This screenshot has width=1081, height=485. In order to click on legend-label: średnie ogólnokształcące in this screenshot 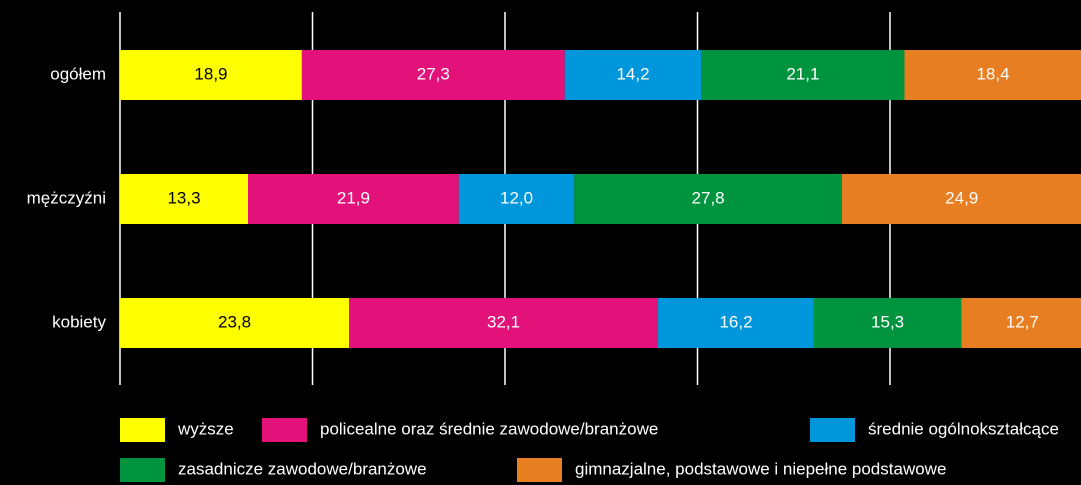, I will do `click(963, 428)`.